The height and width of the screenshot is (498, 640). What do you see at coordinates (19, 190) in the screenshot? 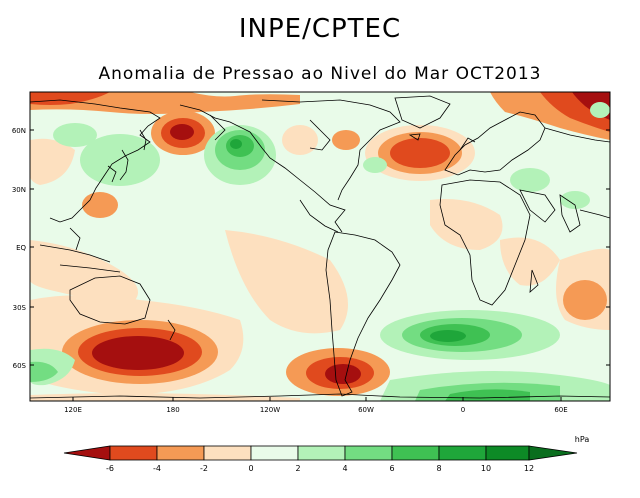
I see `lat-label-30n: 30N` at bounding box center [19, 190].